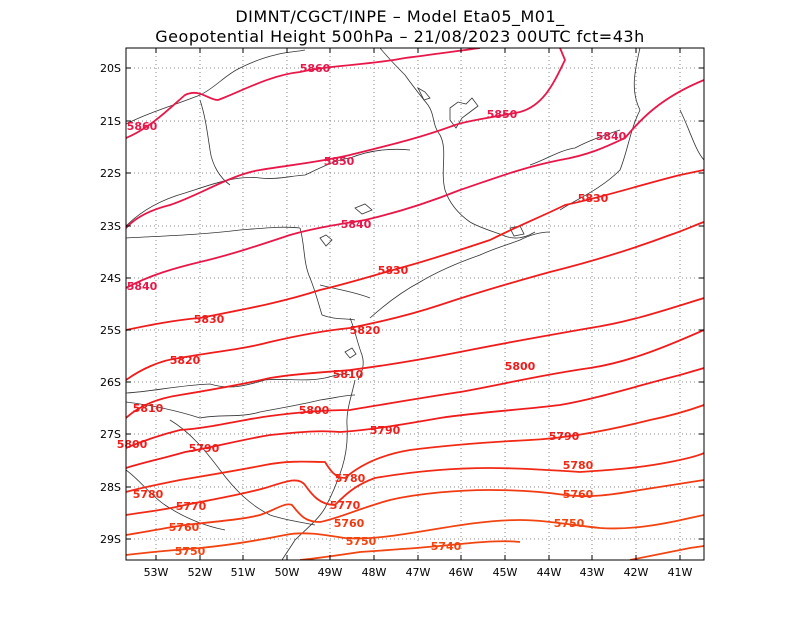 The width and height of the screenshot is (800, 618). What do you see at coordinates (110, 173) in the screenshot?
I see `lat-label: 22S` at bounding box center [110, 173].